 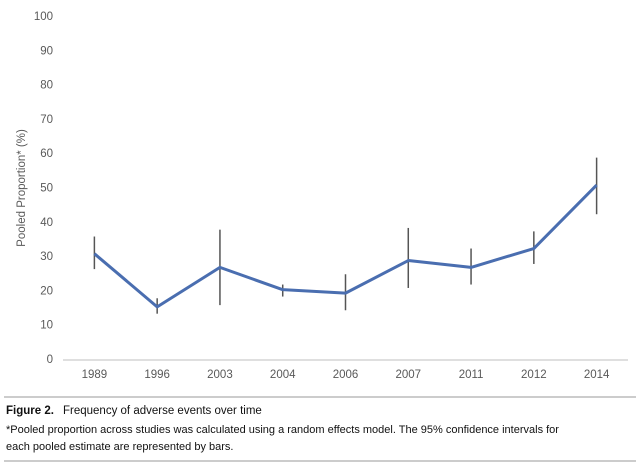 What do you see at coordinates (46, 223) in the screenshot?
I see `y-tick-label: 40` at bounding box center [46, 223].